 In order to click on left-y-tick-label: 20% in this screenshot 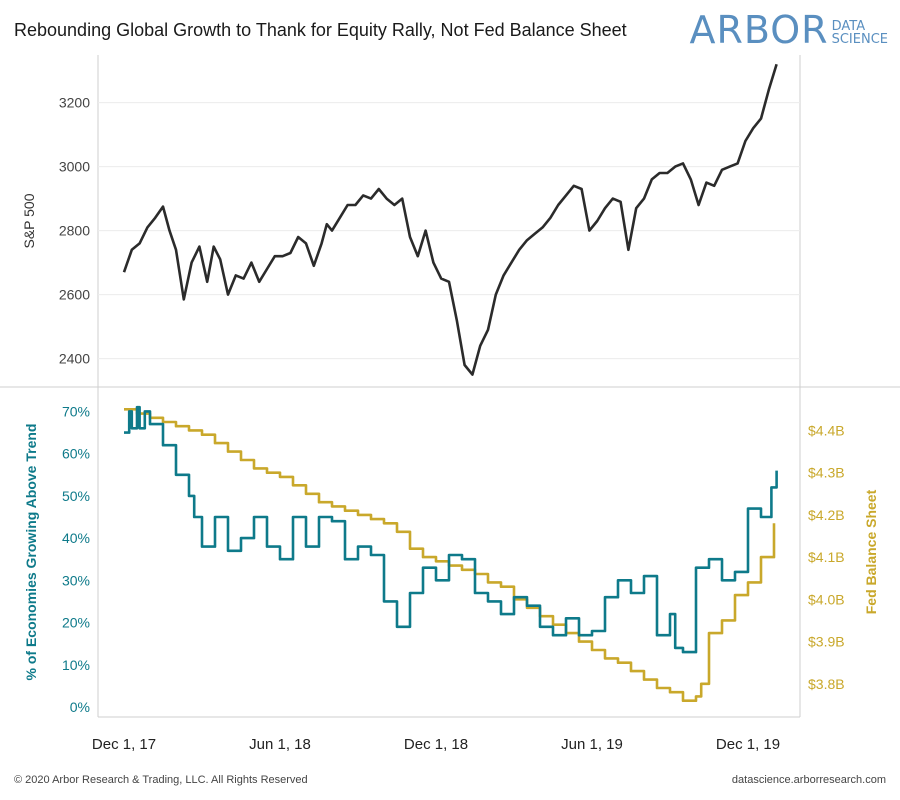, I will do `click(76, 623)`.